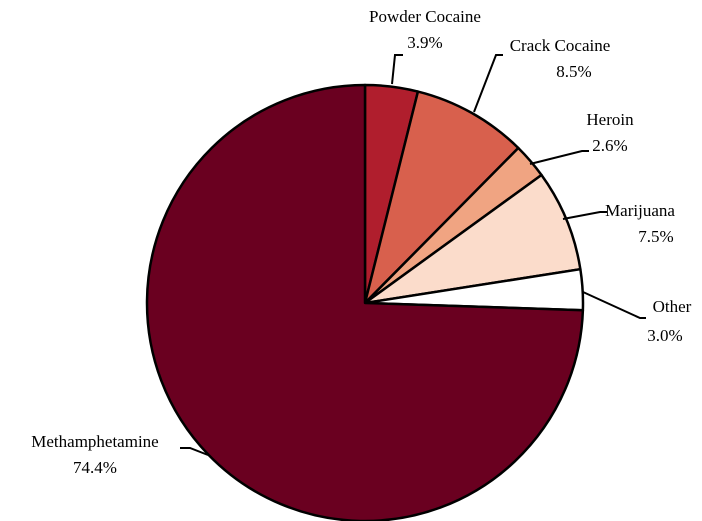 This screenshot has height=521, width=702. Describe the element at coordinates (672, 306) in the screenshot. I see `slice-name-label: Other` at that location.